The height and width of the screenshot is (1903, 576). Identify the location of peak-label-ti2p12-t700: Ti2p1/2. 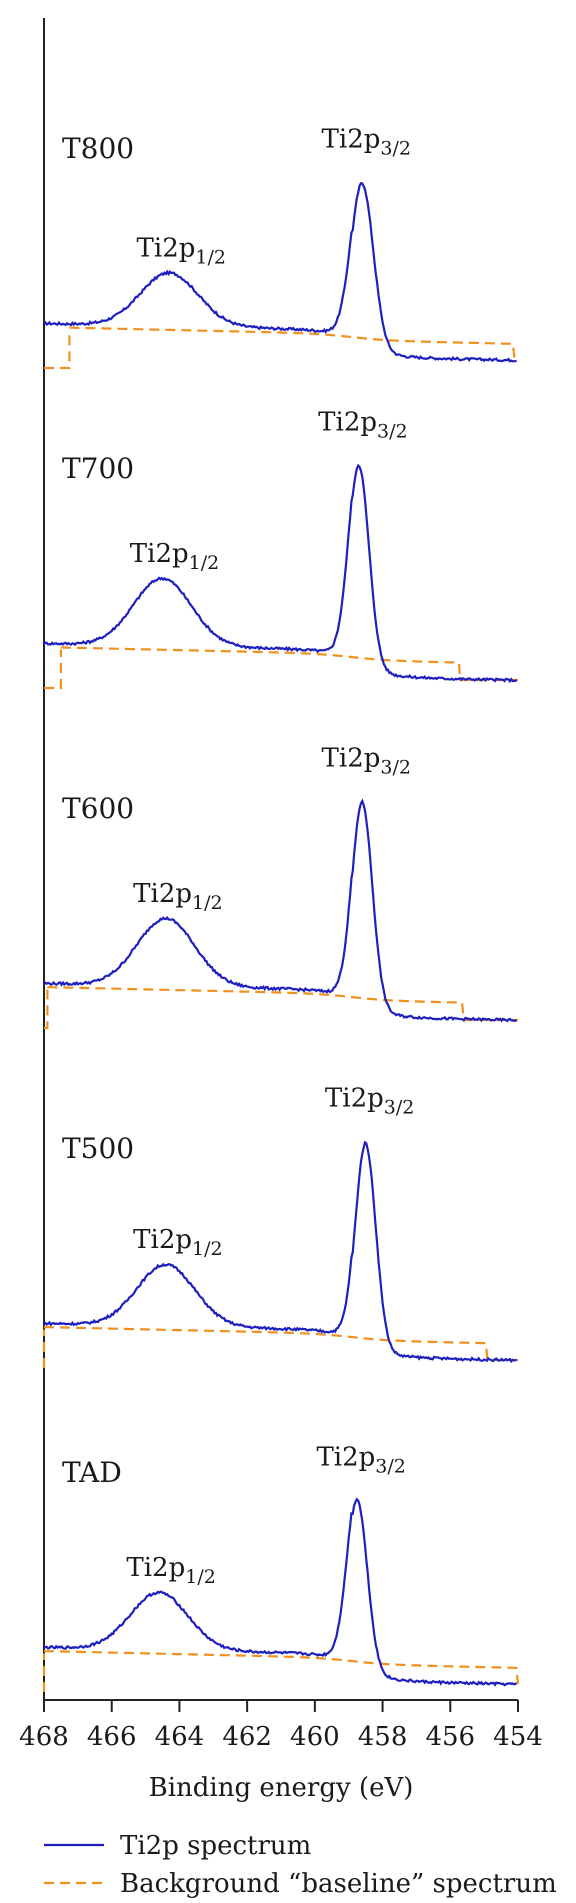
(174, 556).